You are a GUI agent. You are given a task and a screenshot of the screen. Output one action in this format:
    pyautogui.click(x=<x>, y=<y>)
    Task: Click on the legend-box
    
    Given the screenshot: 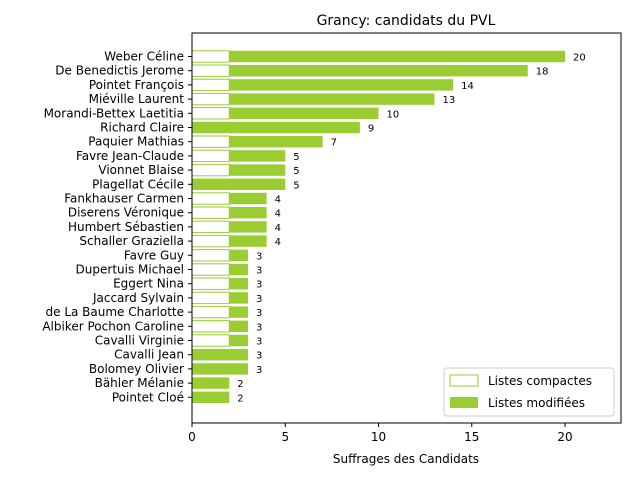 What is the action you would take?
    pyautogui.click(x=529, y=392)
    